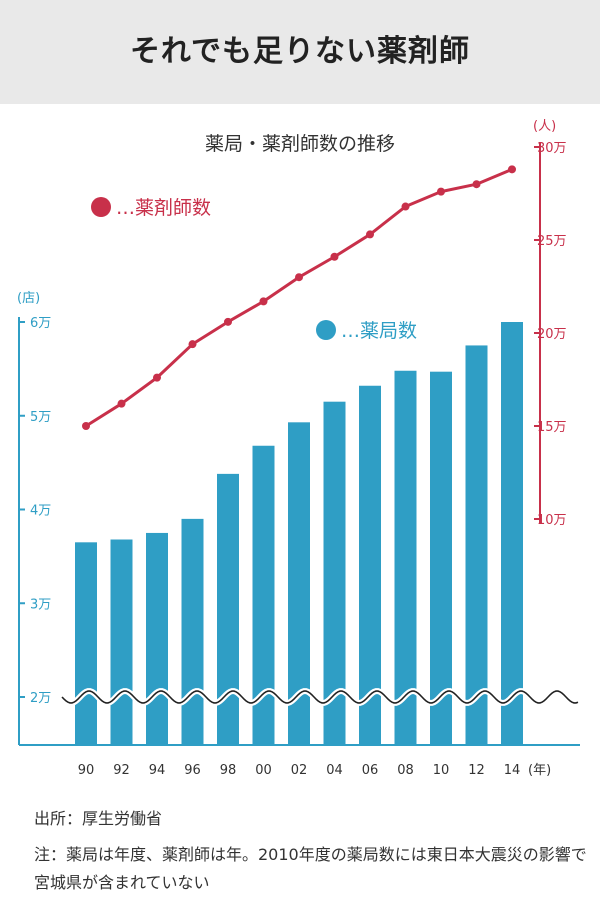 The width and height of the screenshot is (600, 919). What do you see at coordinates (28, 298) in the screenshot?
I see `left-axis-unit: (店)` at bounding box center [28, 298].